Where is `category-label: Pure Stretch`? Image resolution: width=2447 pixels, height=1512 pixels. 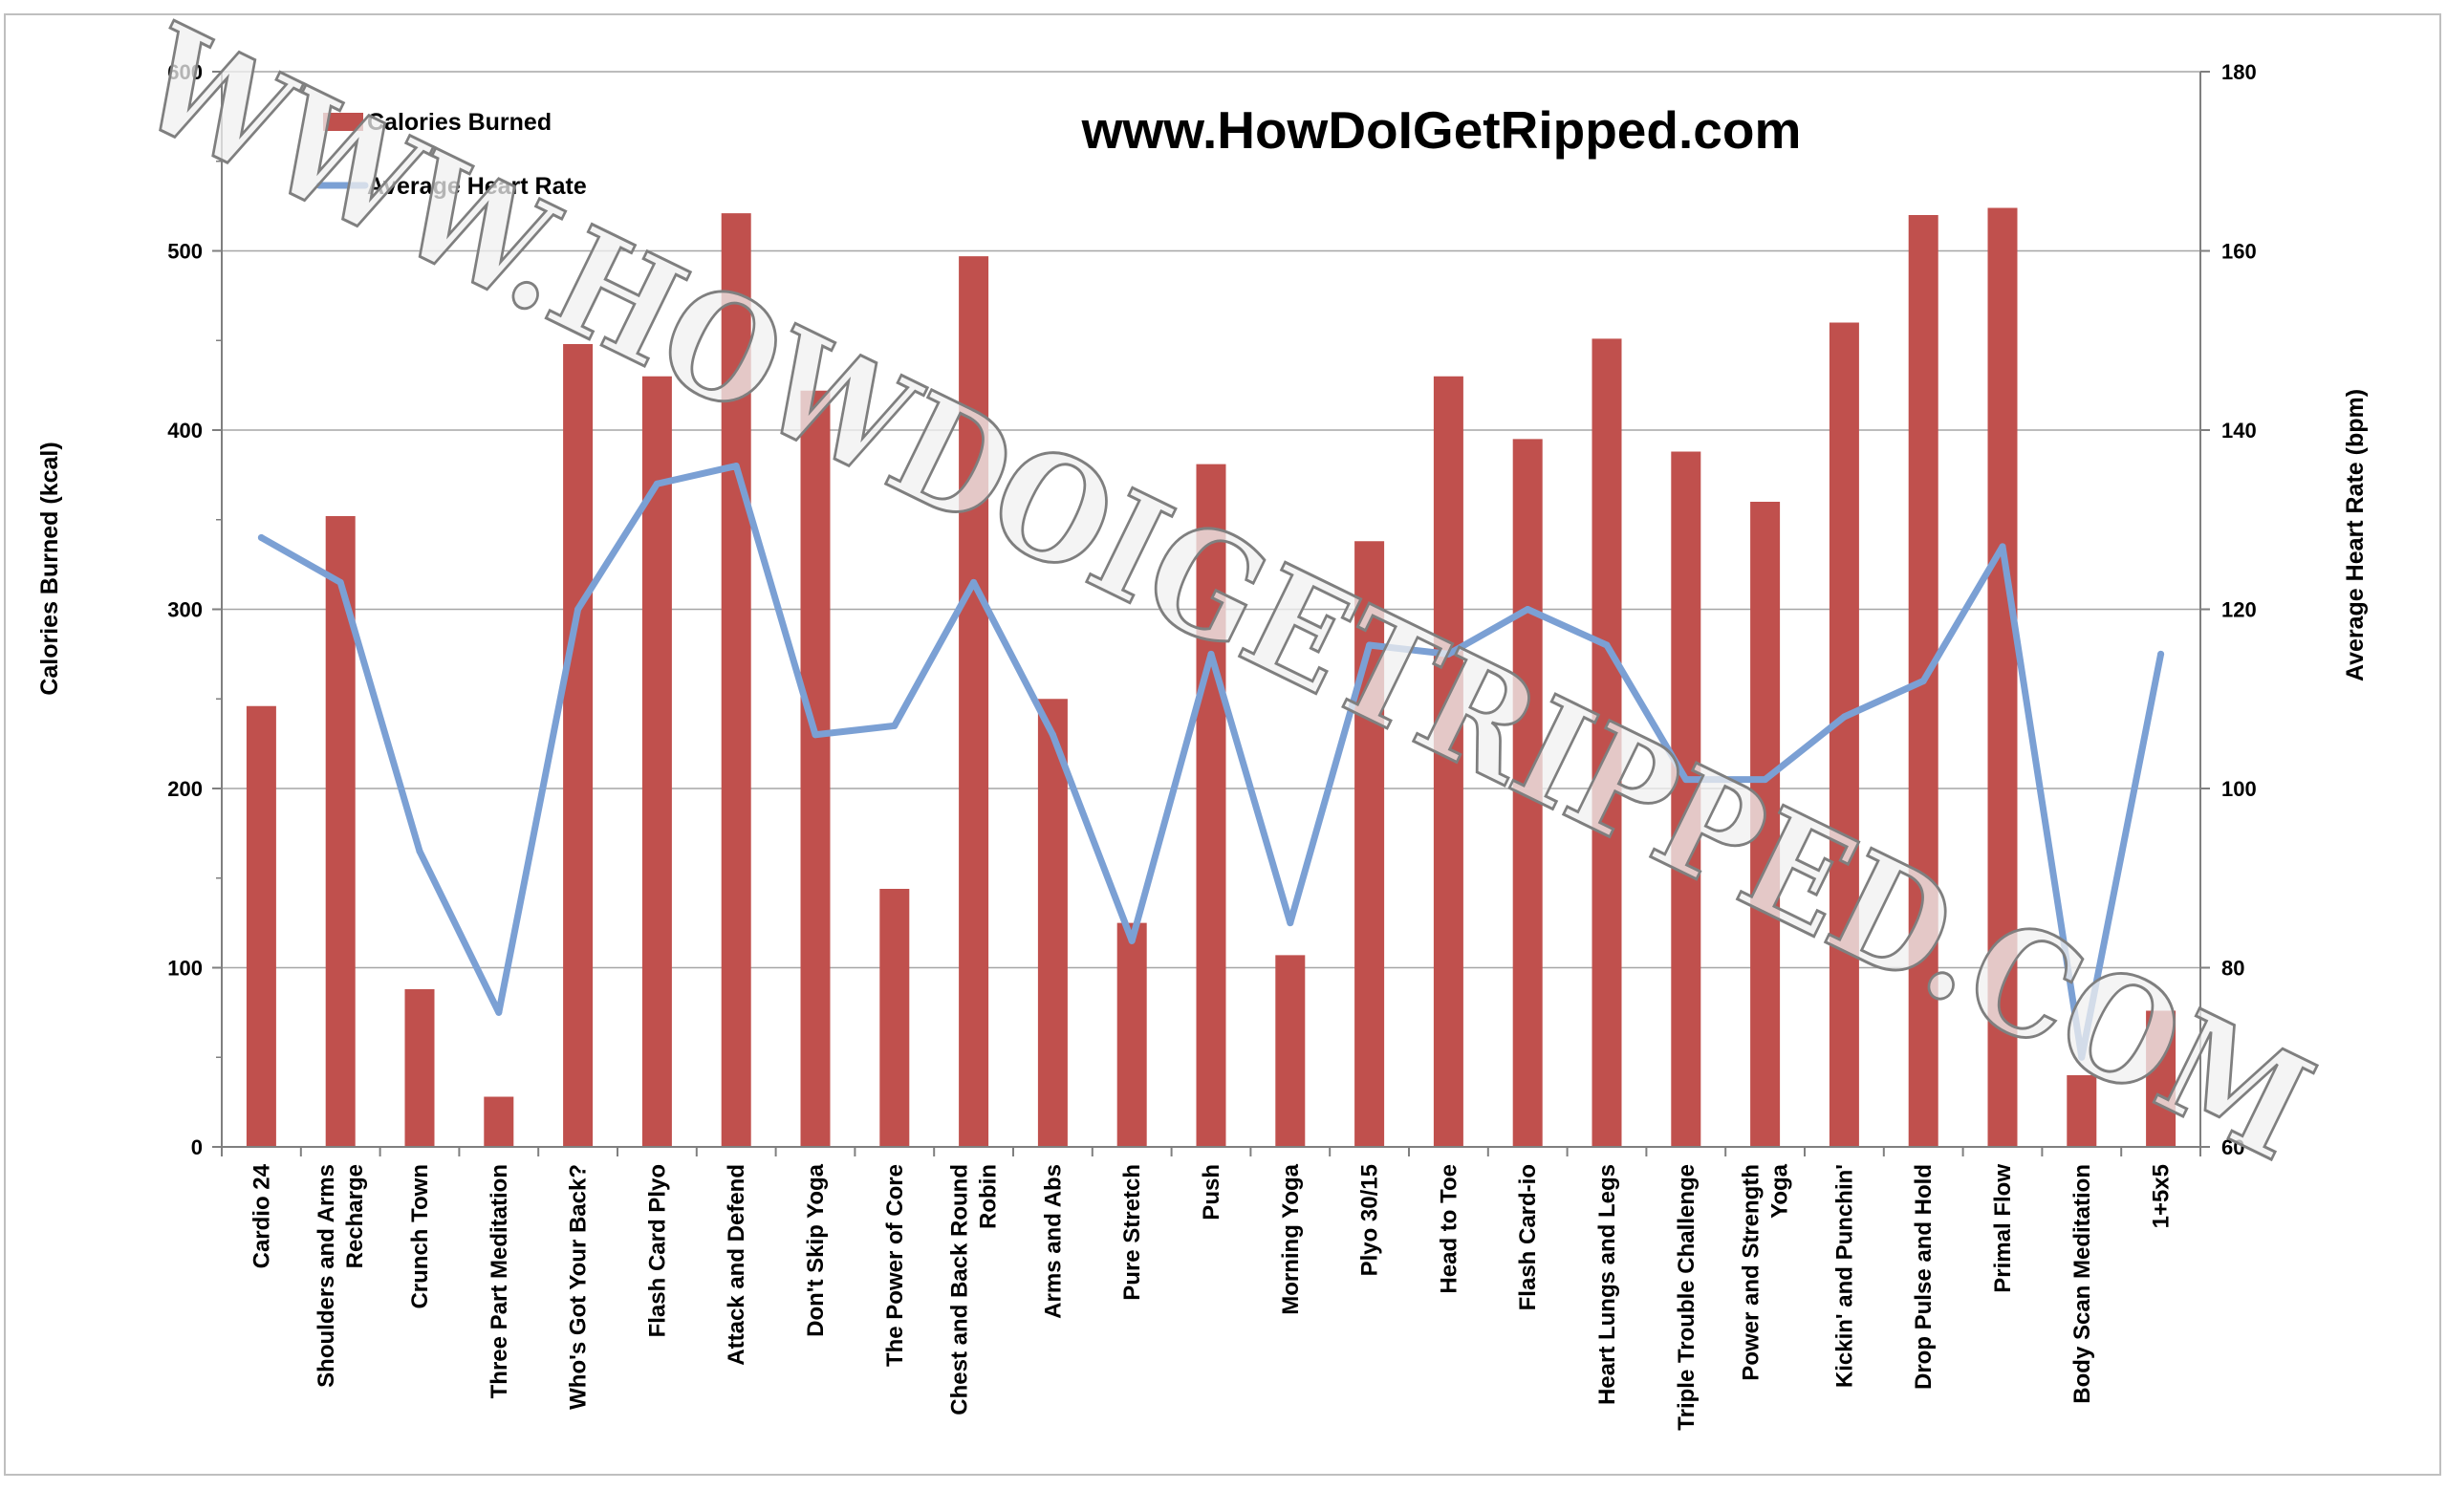 category-label: Pure Stretch is located at coordinates (1132, 1232).